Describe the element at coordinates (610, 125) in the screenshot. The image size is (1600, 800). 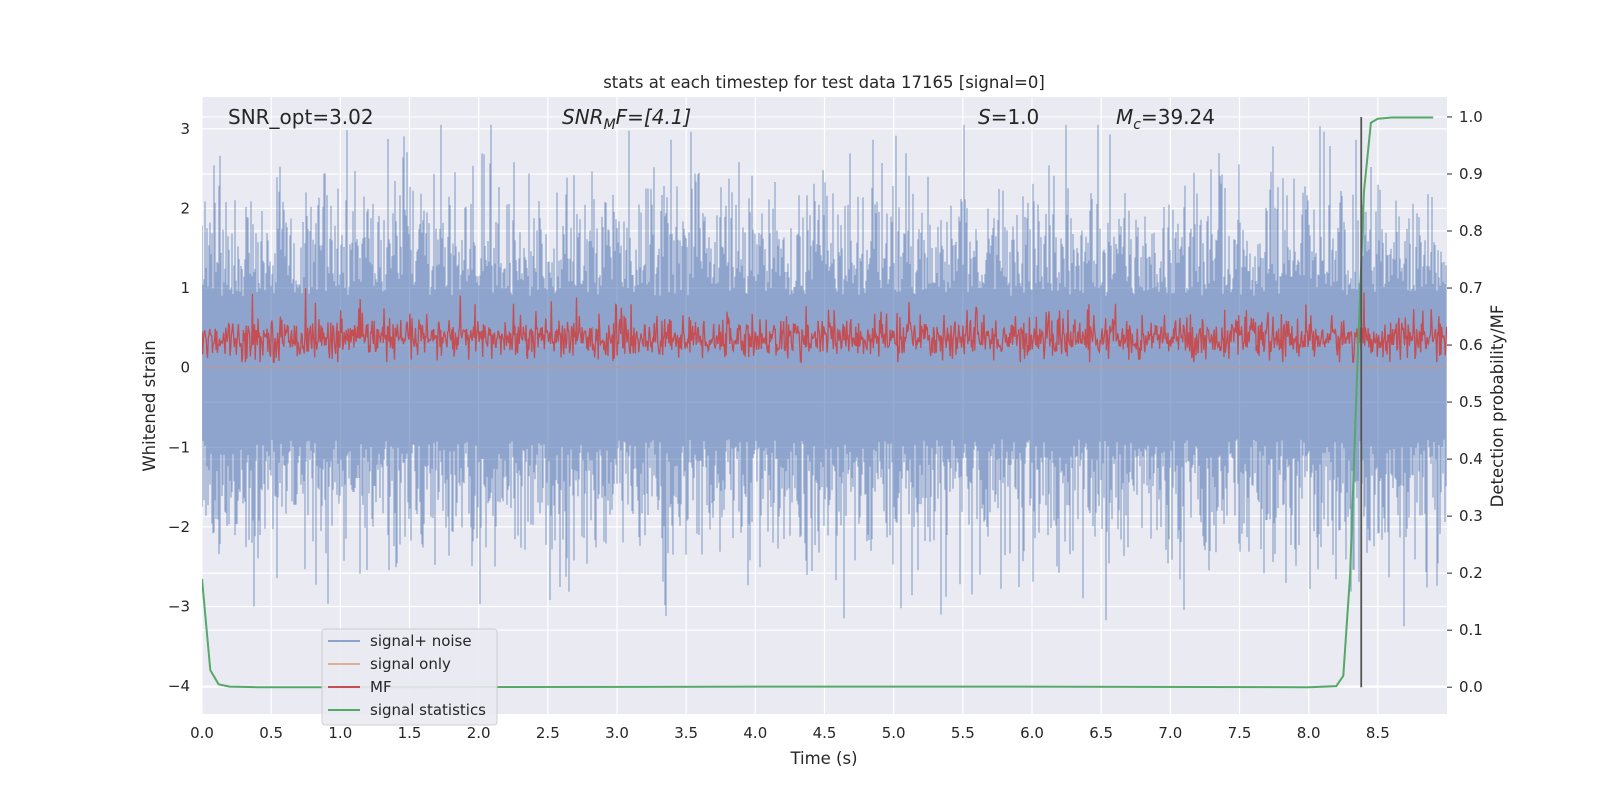
I see `snr-mf-sub: M` at that location.